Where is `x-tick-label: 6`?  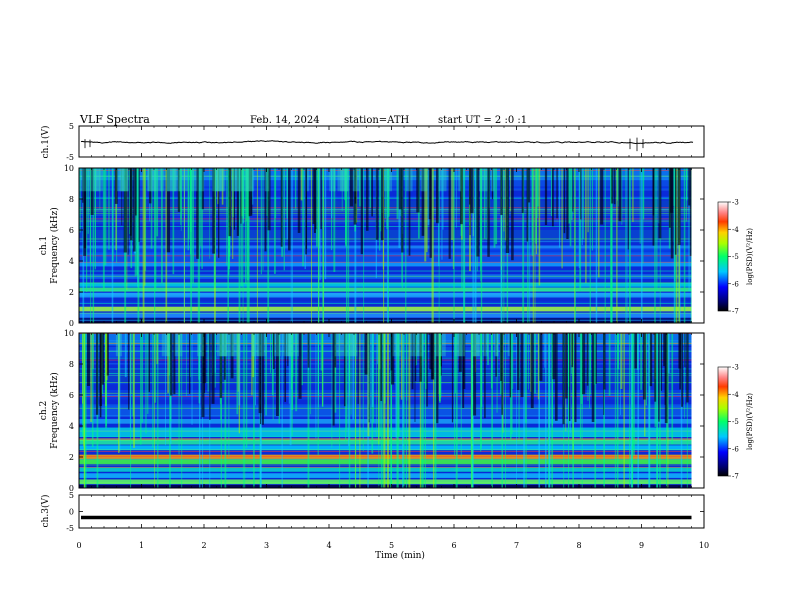
x-tick-label: 6 is located at coordinates (453, 545).